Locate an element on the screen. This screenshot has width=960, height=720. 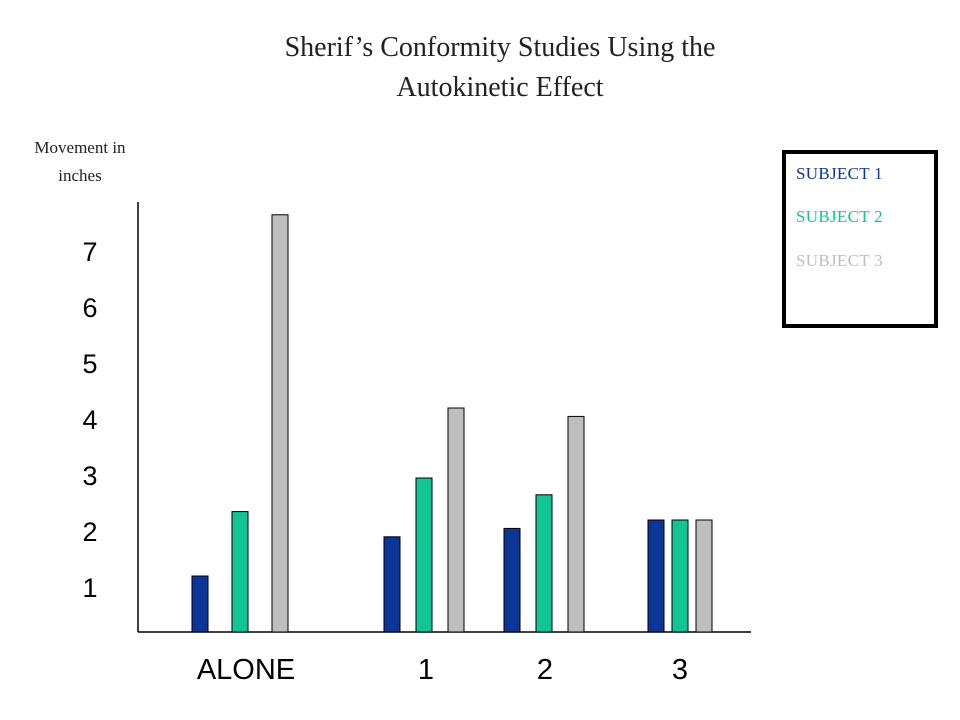
x-tick-label: 1 is located at coordinates (426, 670).